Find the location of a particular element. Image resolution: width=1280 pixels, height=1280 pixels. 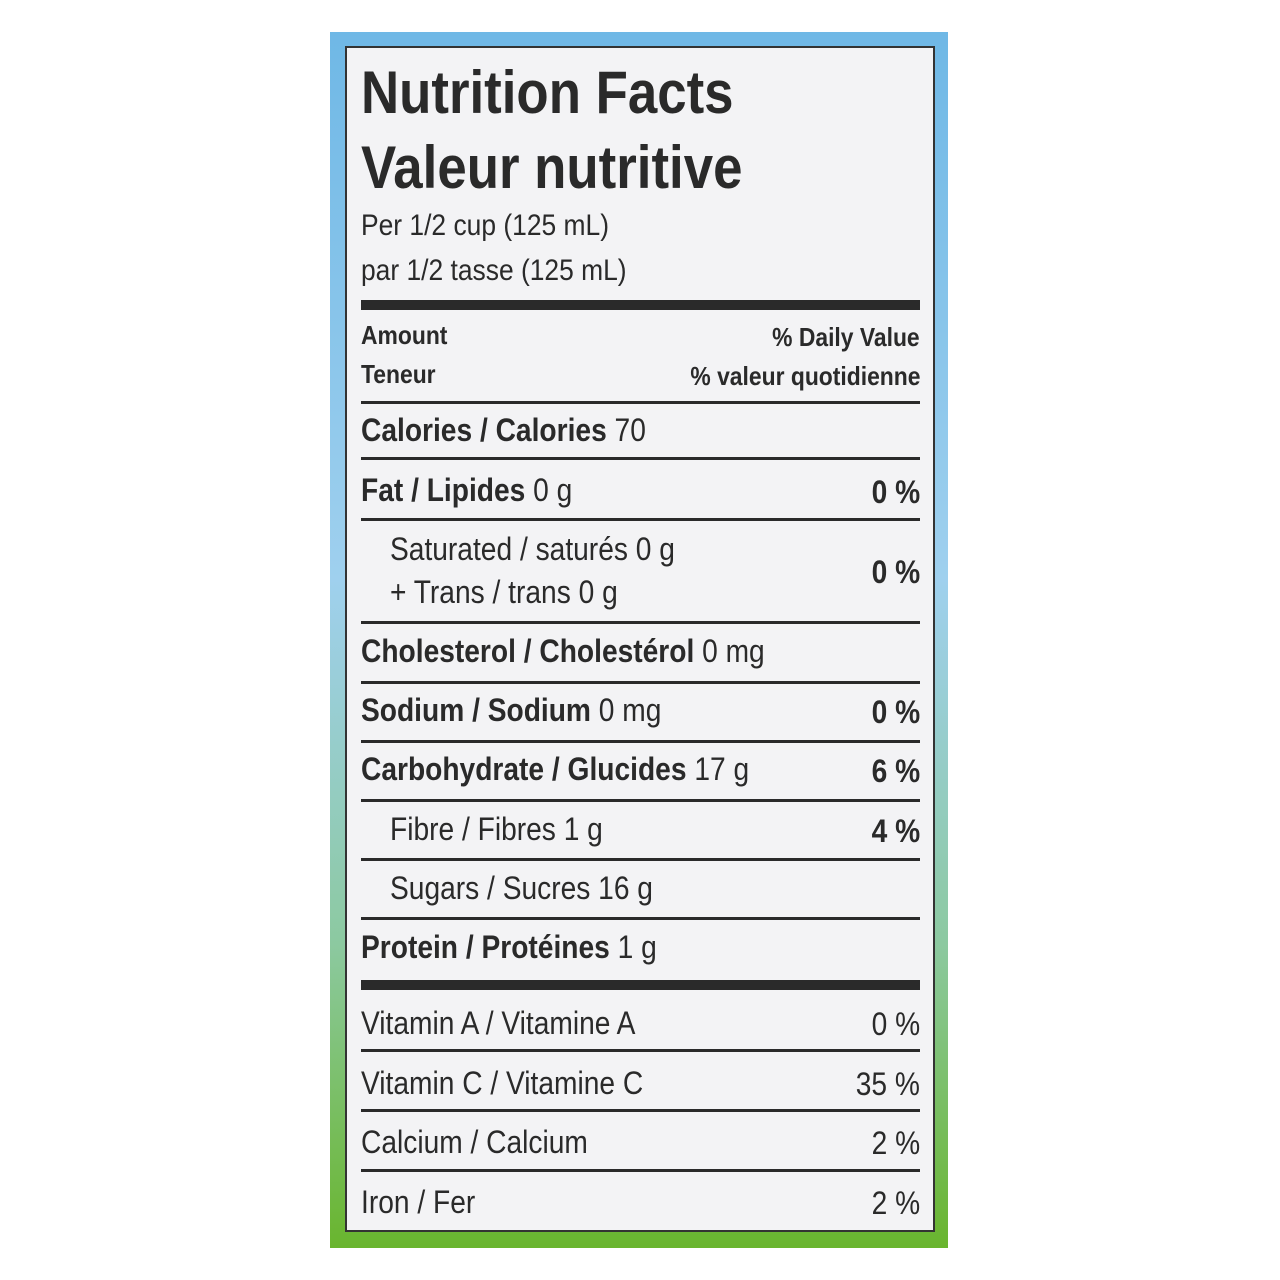

vitamin-a-row: Vitamin A / Vitamine A is located at coordinates (498, 1023).